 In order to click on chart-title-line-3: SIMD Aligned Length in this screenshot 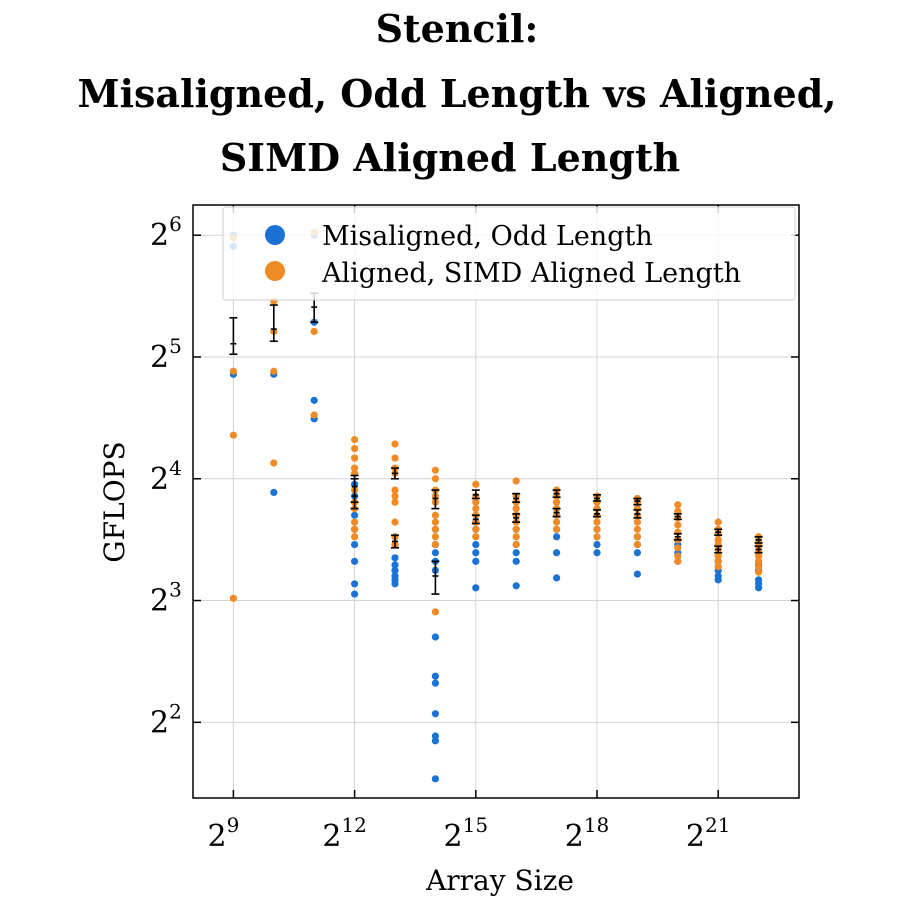, I will do `click(450, 157)`.